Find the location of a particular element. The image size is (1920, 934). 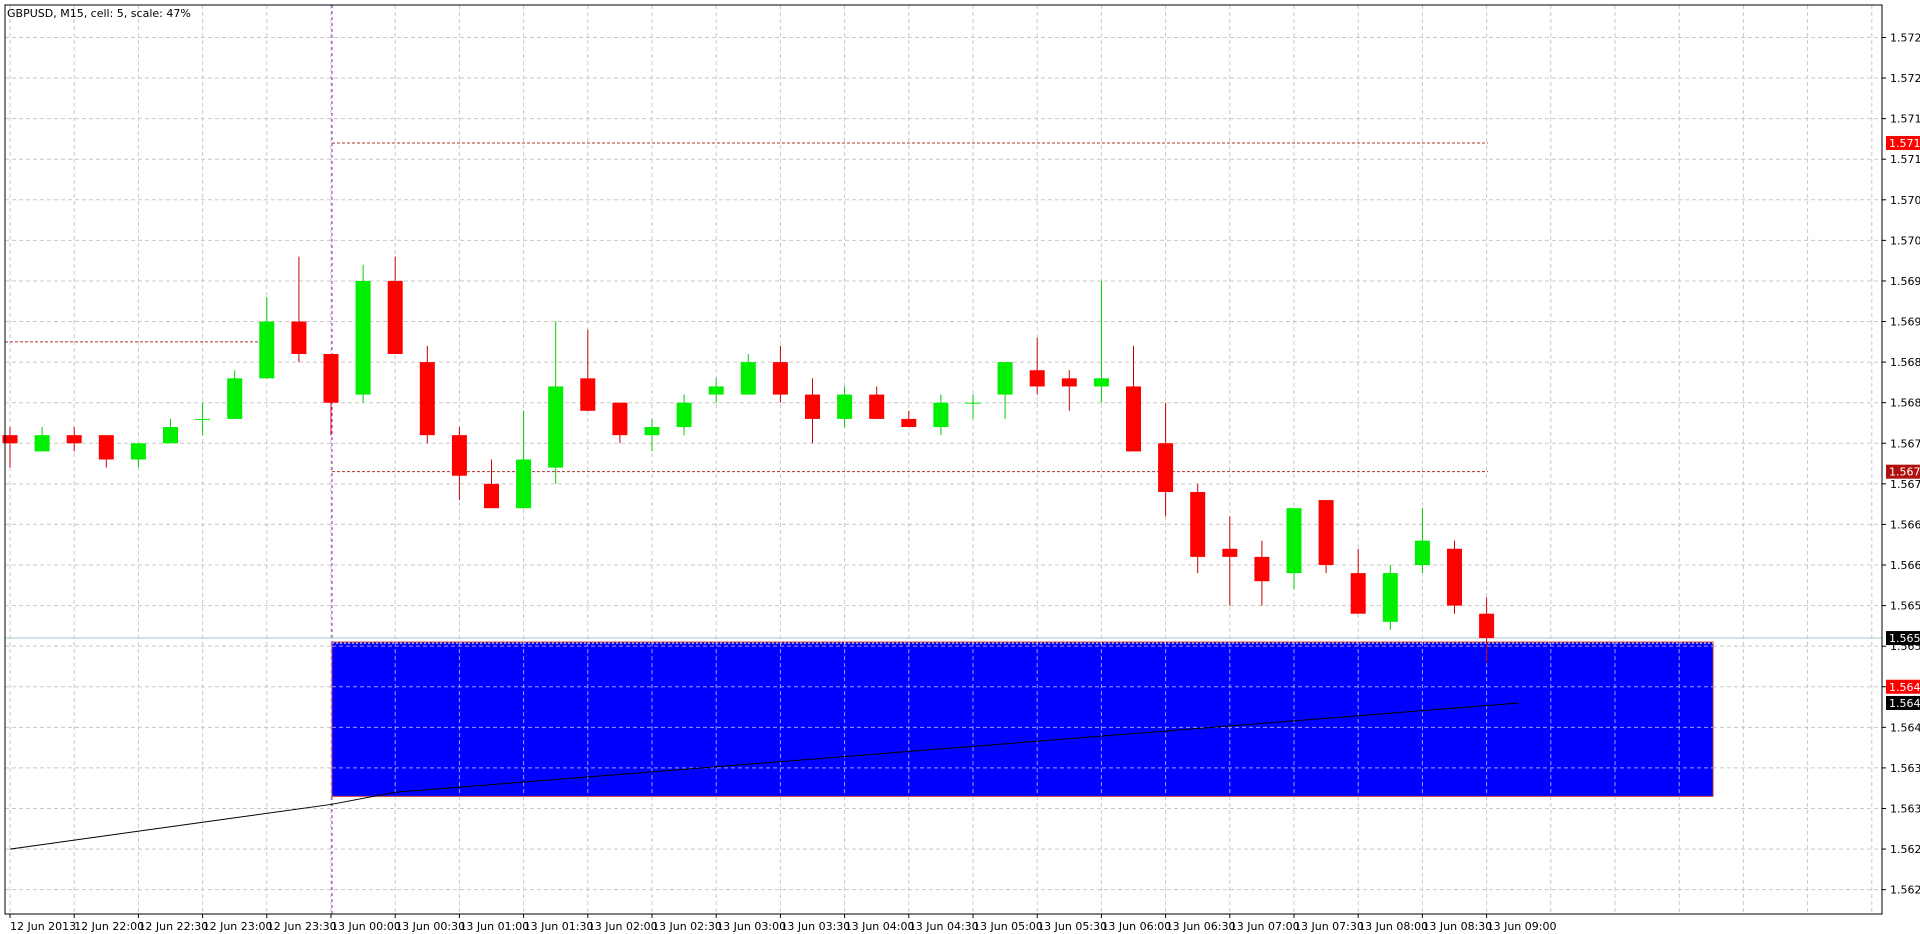

bid-price-label-background is located at coordinates (1903, 638).